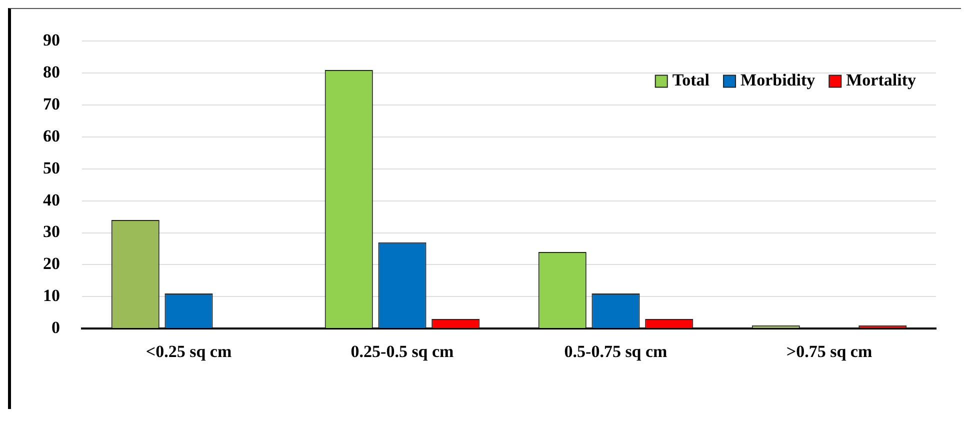  What do you see at coordinates (691, 80) in the screenshot?
I see `legend-label: Total` at bounding box center [691, 80].